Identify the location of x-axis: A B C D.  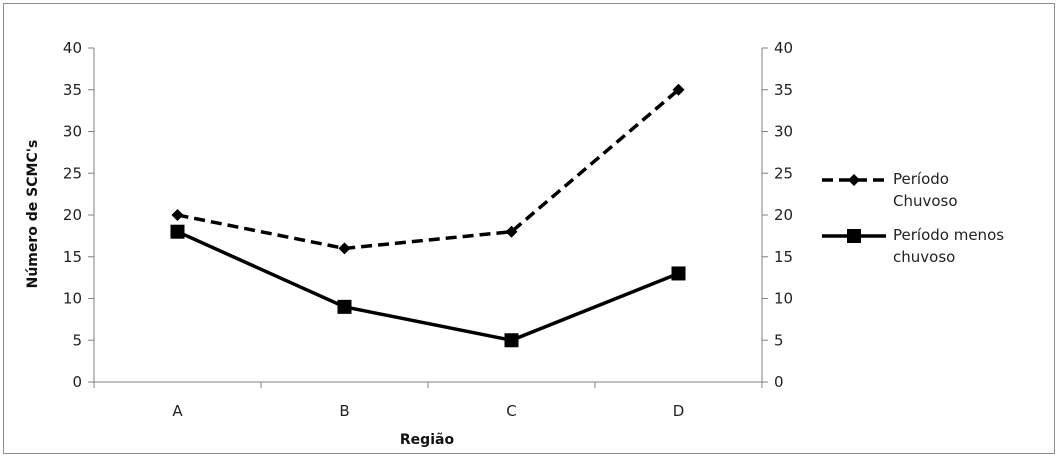
(428, 400).